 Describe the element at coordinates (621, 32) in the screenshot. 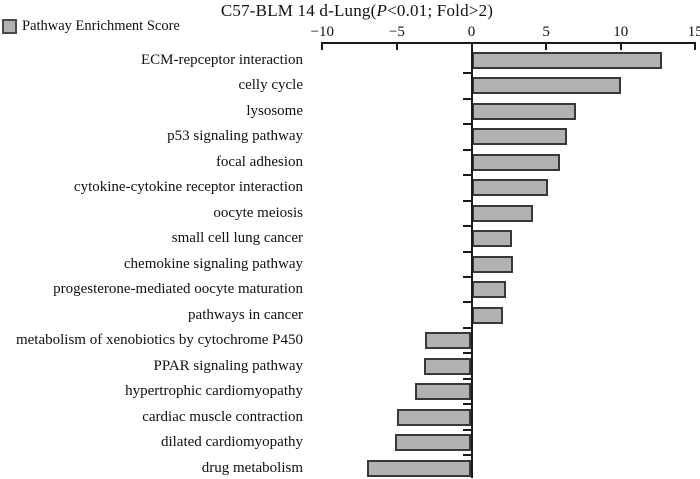

I see `x-axis-tick-label: 10` at that location.